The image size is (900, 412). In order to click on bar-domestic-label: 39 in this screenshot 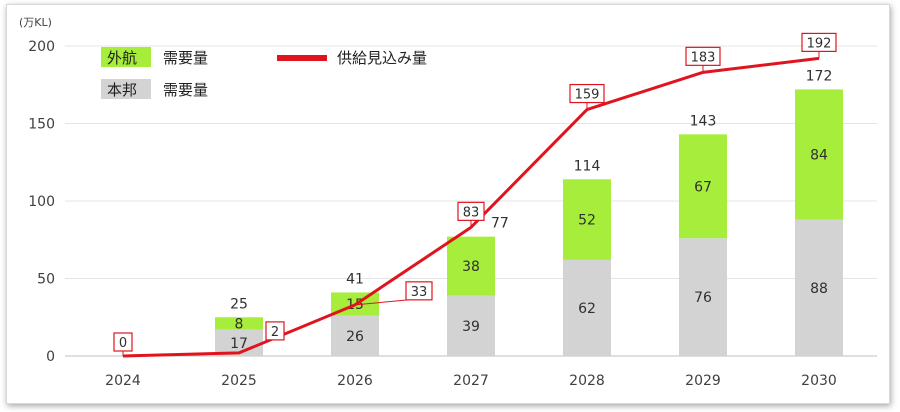, I will do `click(471, 327)`.